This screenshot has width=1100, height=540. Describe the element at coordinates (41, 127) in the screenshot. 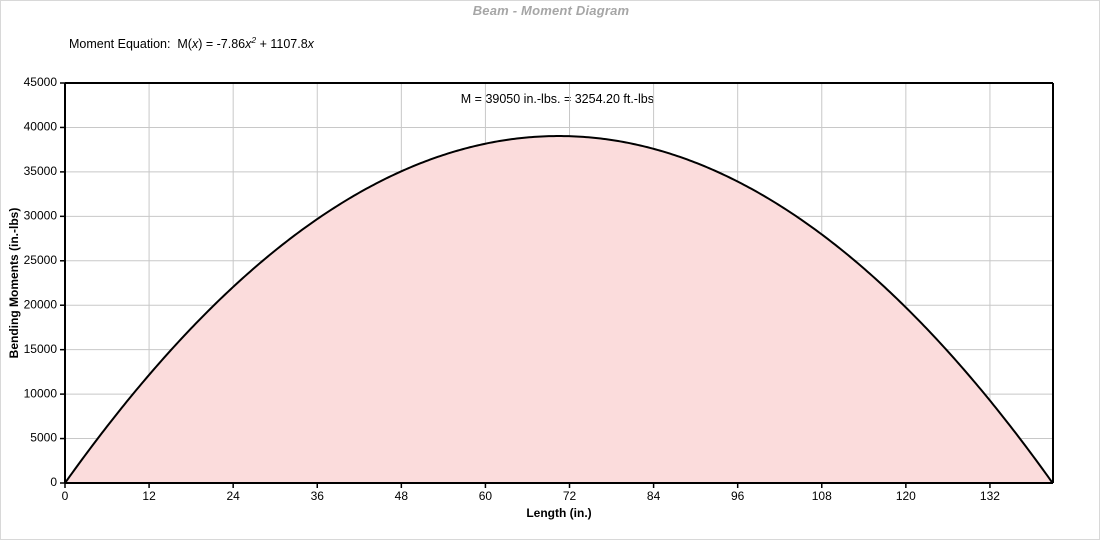

I see `y-axis-tick-label: 40000` at that location.